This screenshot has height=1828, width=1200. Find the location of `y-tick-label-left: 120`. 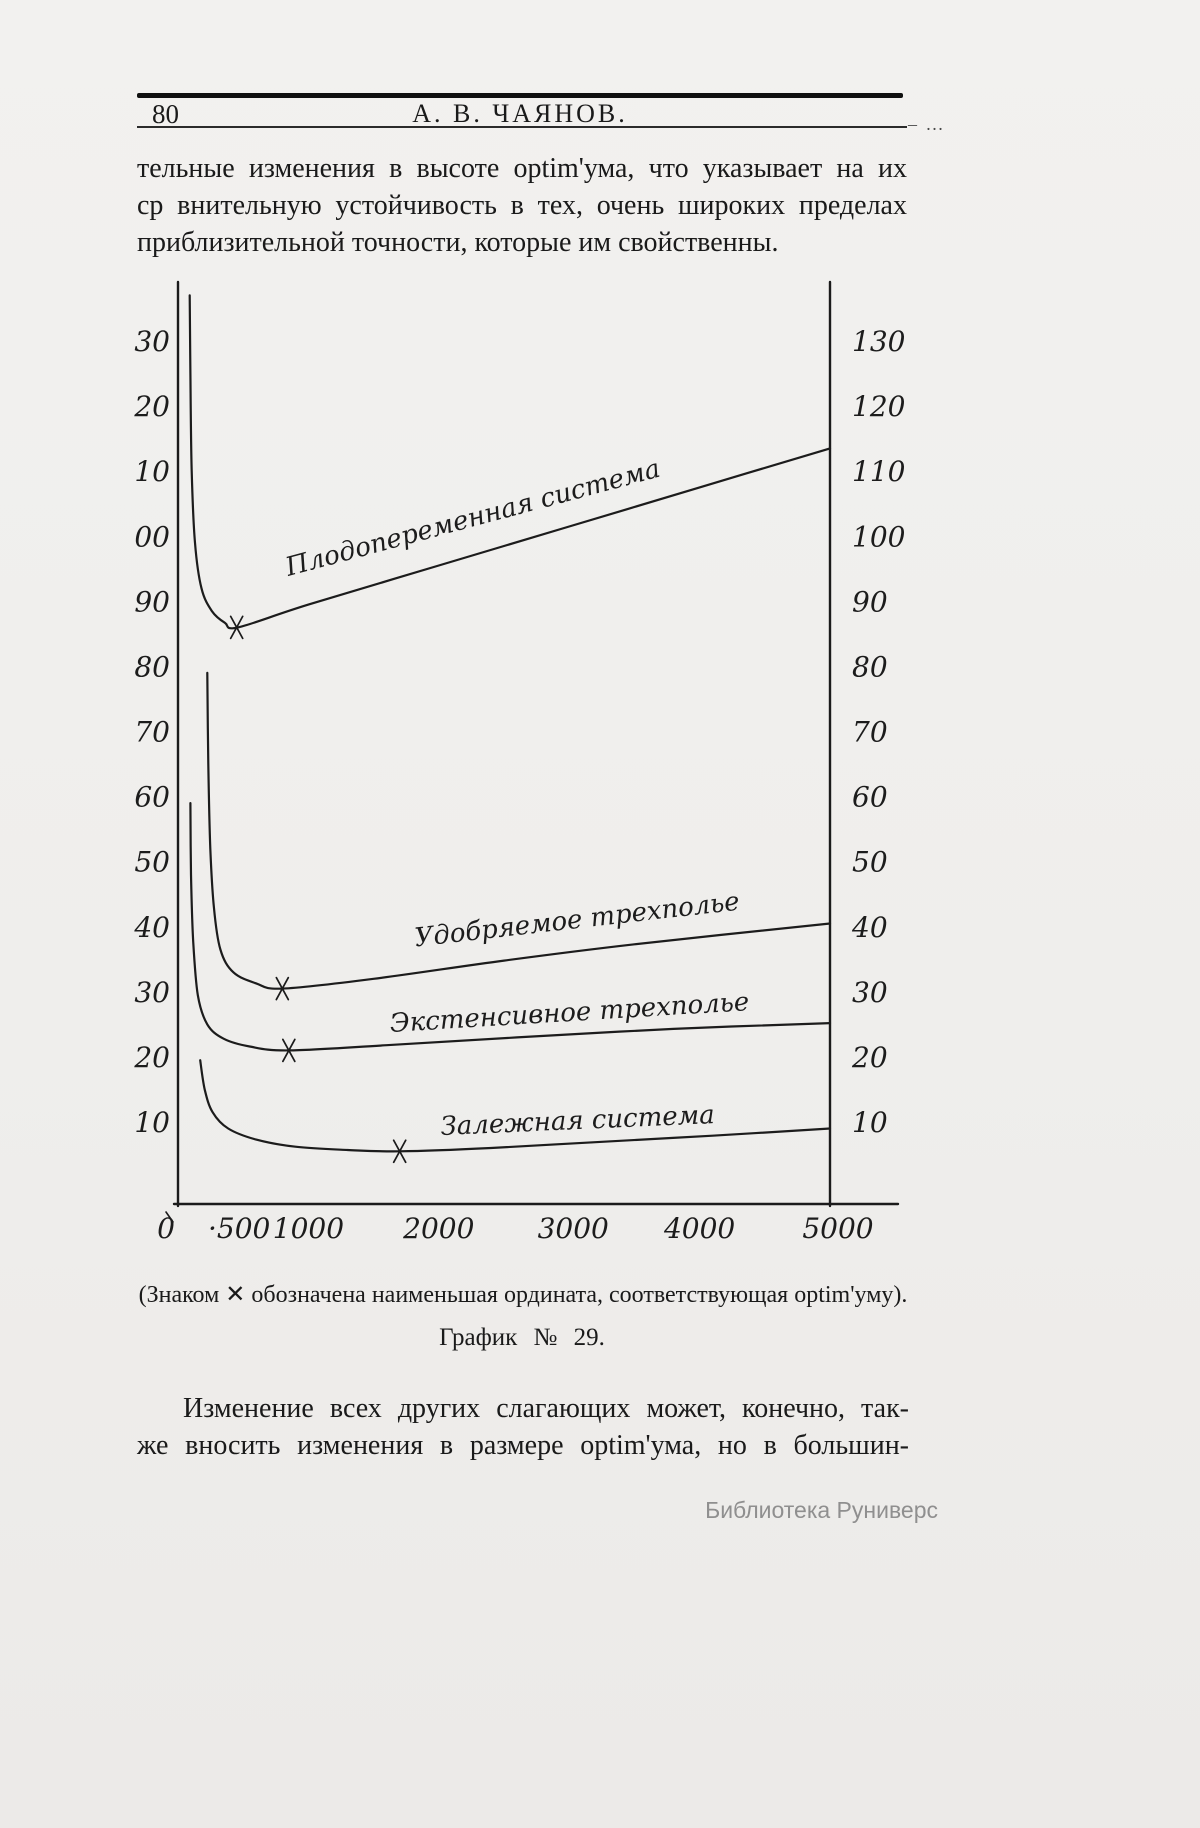

y-tick-label-left: 120 is located at coordinates (150, 406).